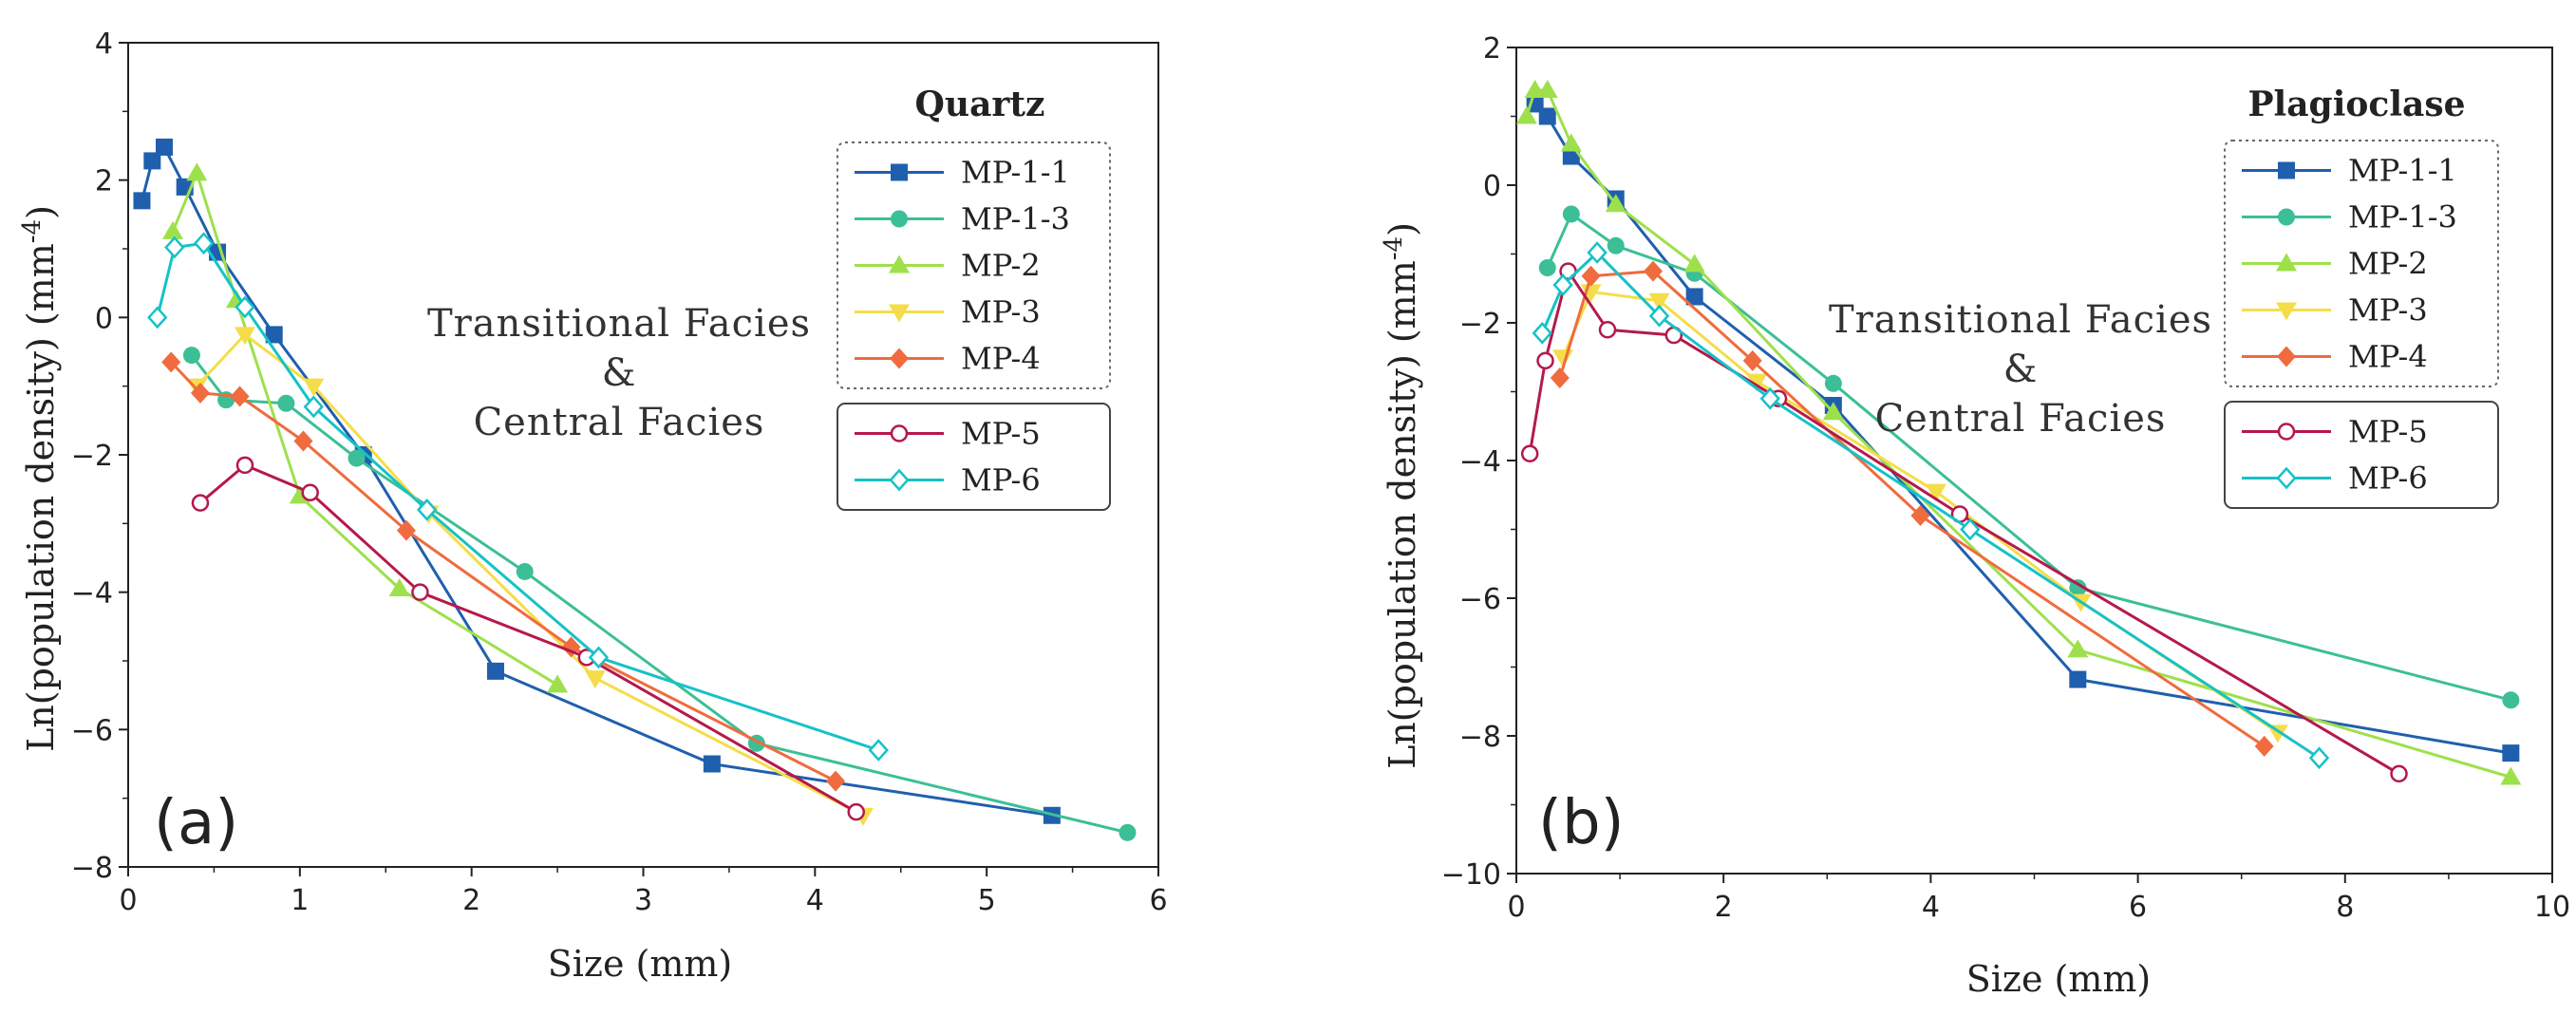 The height and width of the screenshot is (1016, 2576). What do you see at coordinates (1724, 907) in the screenshot?
I see `panel-b-x-tick-label: 2` at bounding box center [1724, 907].